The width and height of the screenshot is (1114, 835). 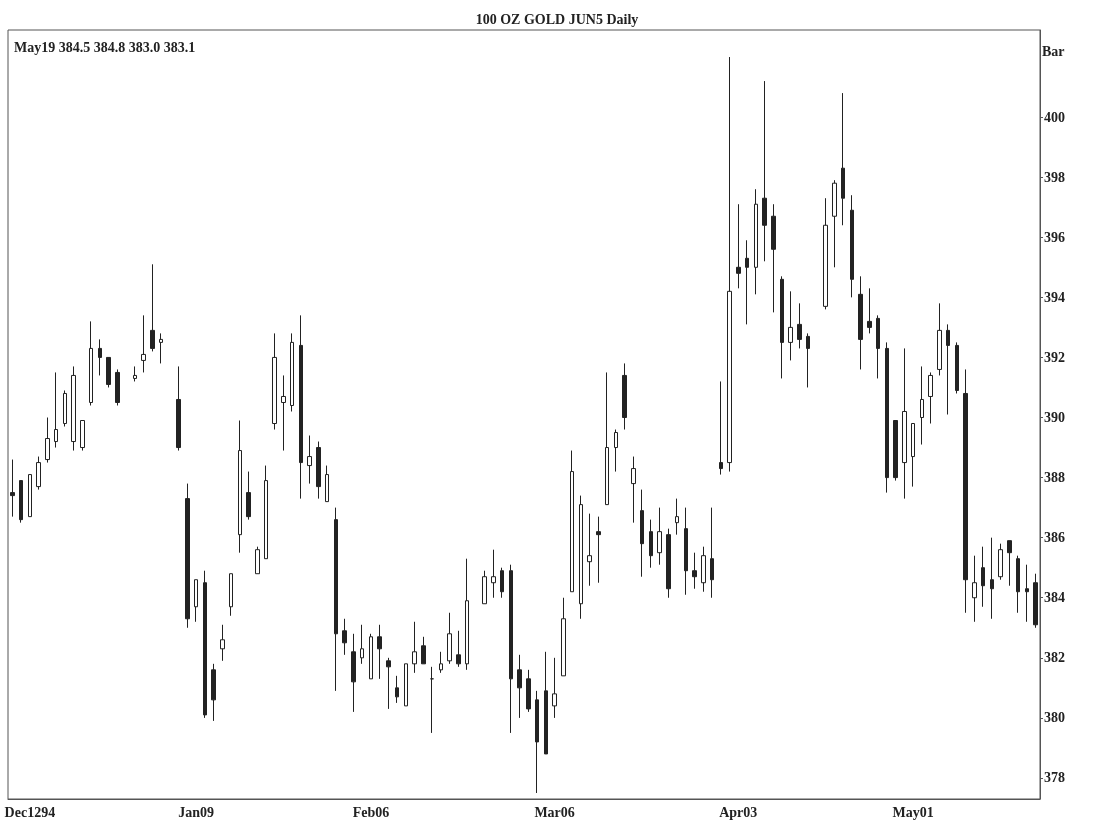 What do you see at coordinates (738, 812) in the screenshot?
I see `x-tick-label: Apr03` at bounding box center [738, 812].